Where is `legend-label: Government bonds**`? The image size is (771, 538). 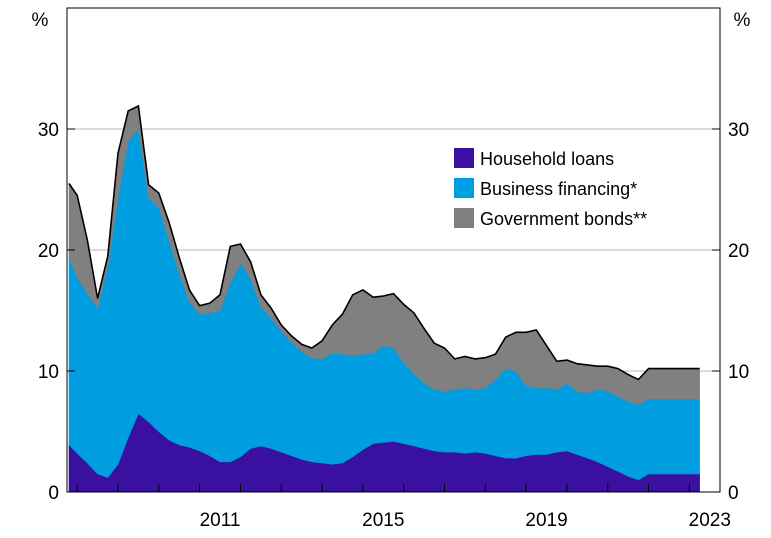 legend-label: Government bonds** is located at coordinates (563, 219).